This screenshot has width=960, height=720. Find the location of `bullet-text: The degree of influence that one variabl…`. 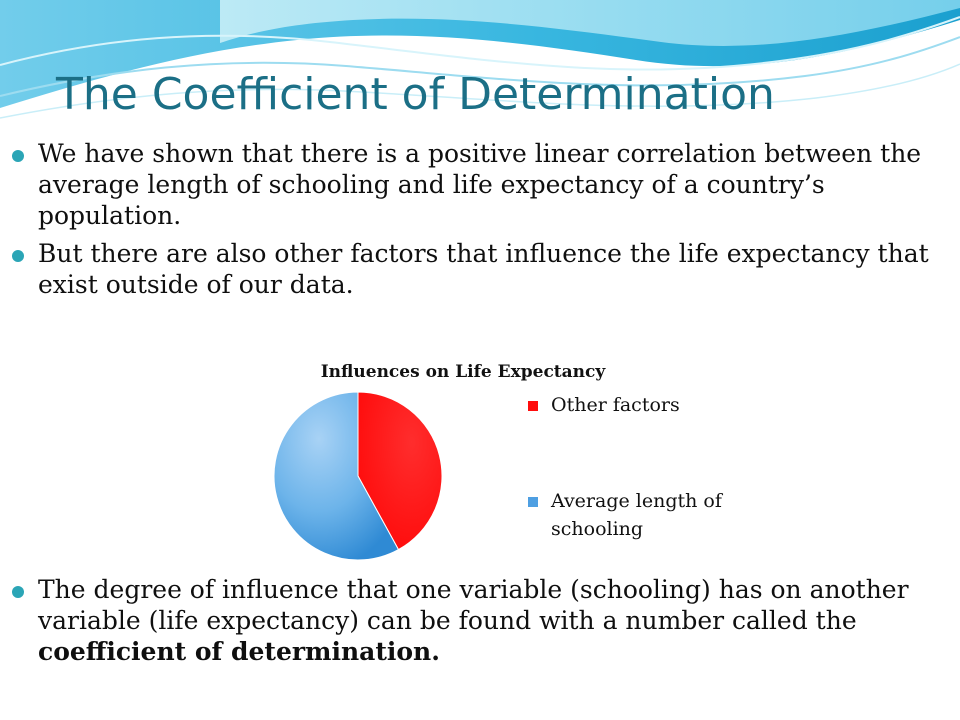

bullet-text: The degree of influence that one variabl… is located at coordinates (473, 605).